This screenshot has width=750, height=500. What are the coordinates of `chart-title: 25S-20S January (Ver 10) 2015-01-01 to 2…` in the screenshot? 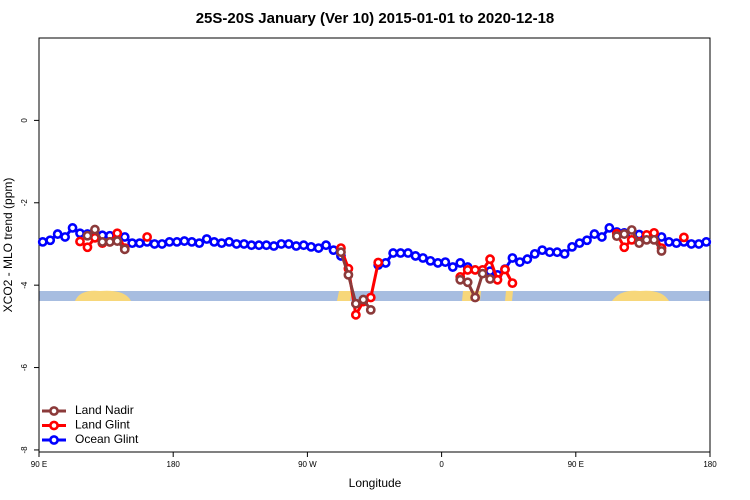 It's located at (375, 18).